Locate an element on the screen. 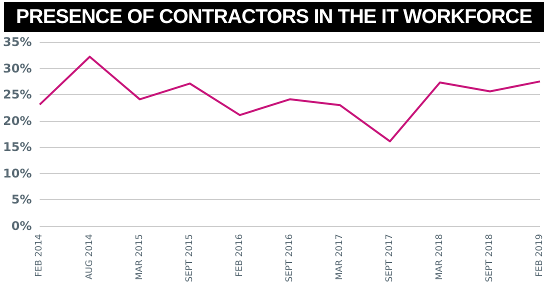 The height and width of the screenshot is (298, 548). chart-title: PRESENCE OF CONTRACTORS IN THE IT WORKFORCE is located at coordinates (274, 17).